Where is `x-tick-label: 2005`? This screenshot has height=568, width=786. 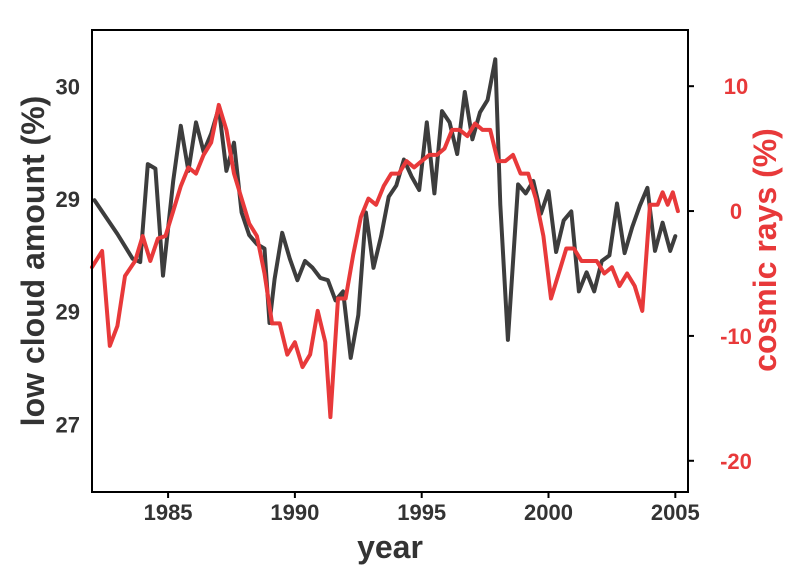
x-tick-label: 2005 is located at coordinates (675, 512).